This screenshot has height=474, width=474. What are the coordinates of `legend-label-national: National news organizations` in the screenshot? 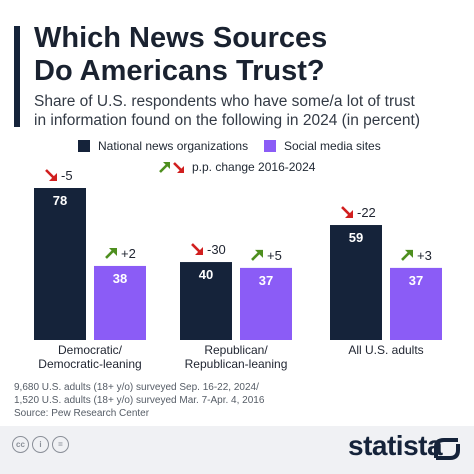 It's located at (173, 146).